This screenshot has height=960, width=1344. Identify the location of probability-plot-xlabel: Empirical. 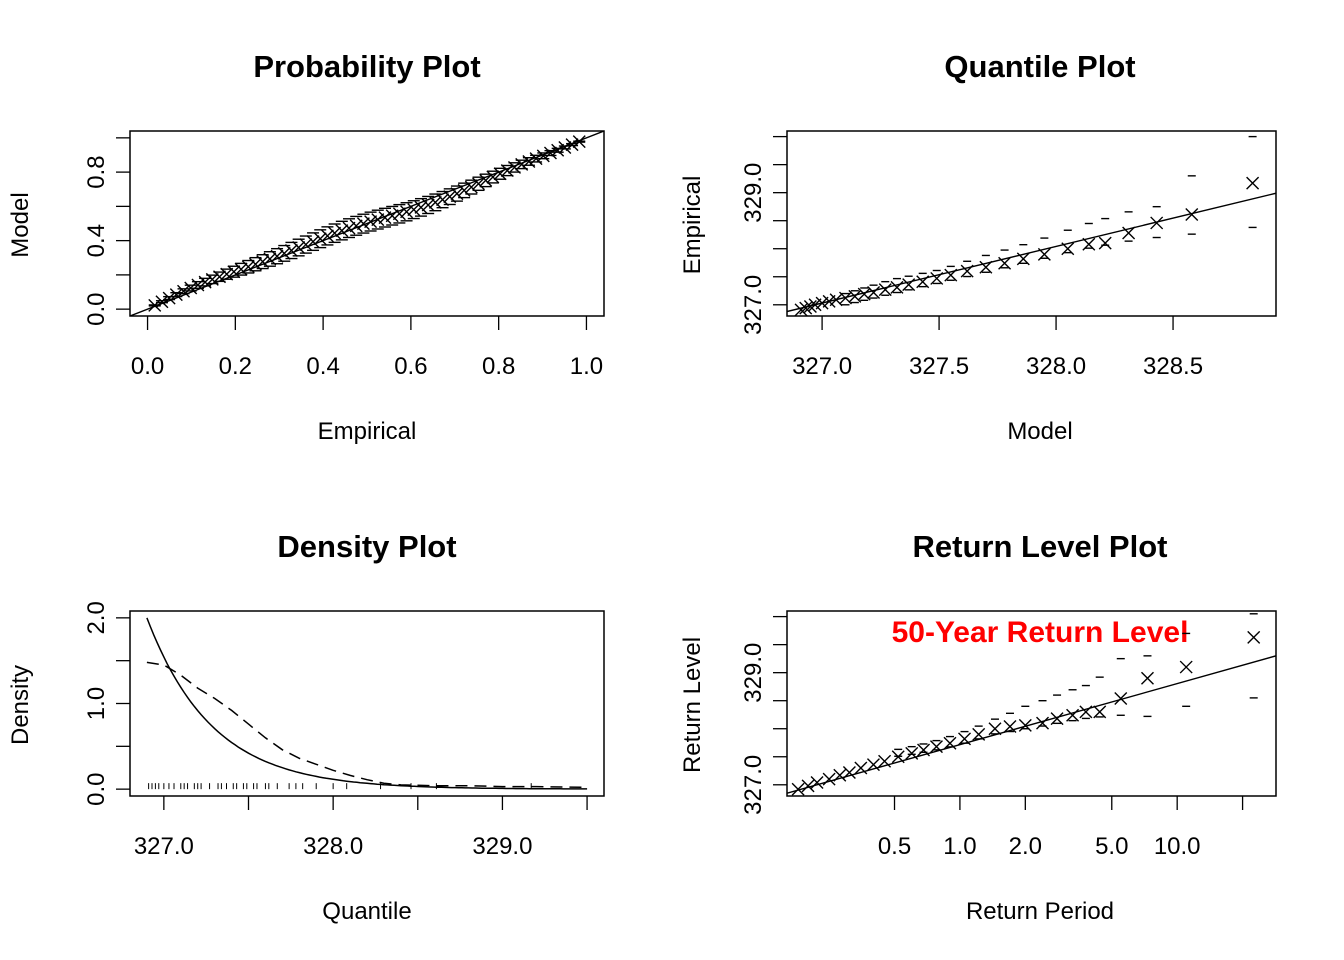
(367, 431).